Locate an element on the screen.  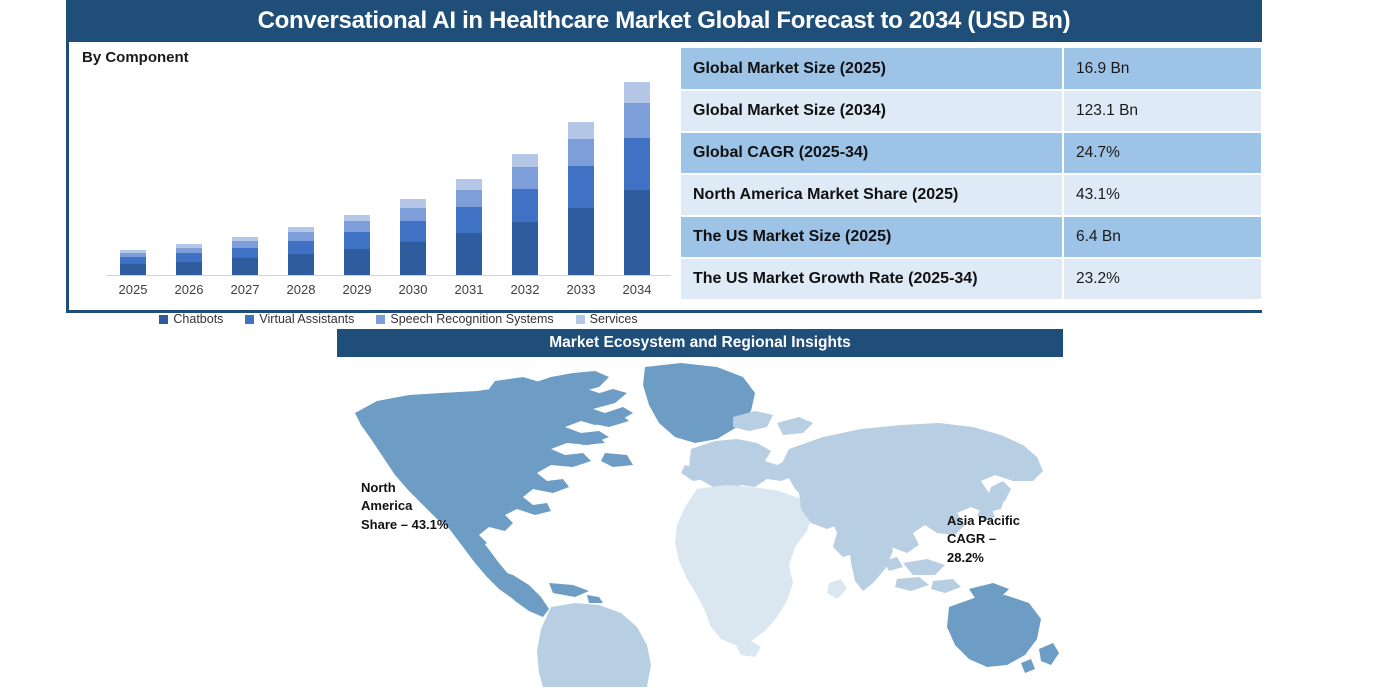
x-axis-line is located at coordinates (388, 275).